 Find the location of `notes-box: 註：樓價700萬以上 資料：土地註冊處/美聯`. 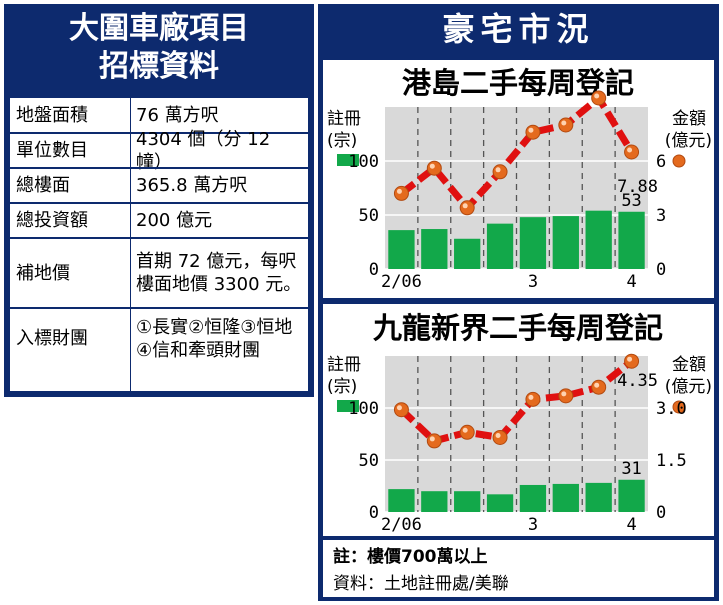

notes-box: 註：樓價700萬以上 資料：土地註冊處/美聯 is located at coordinates (518, 568).